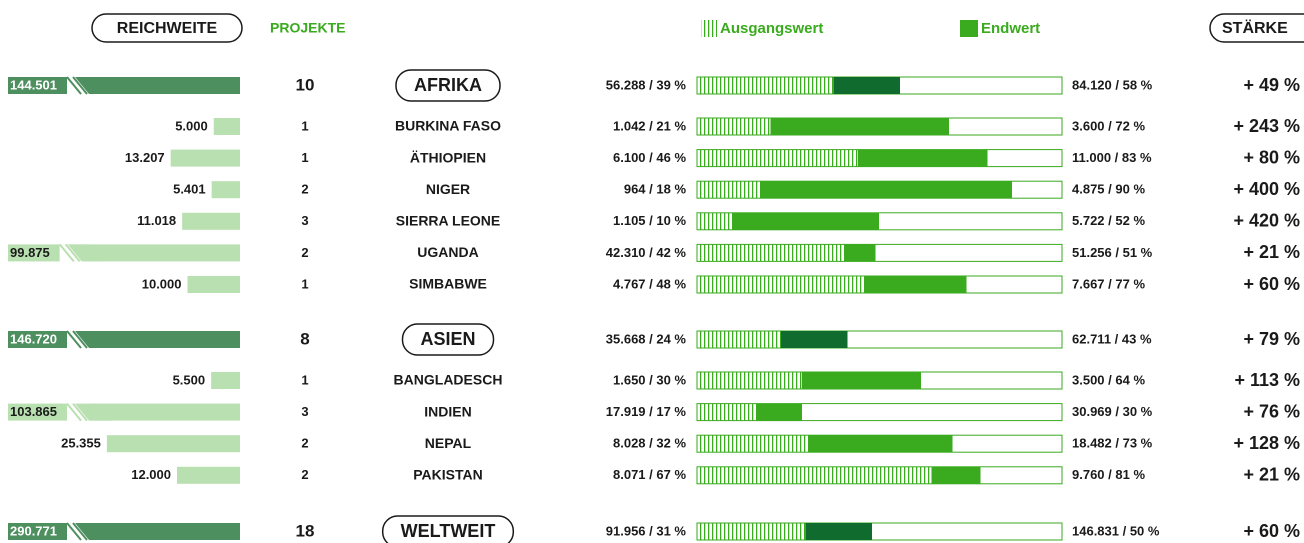 The image size is (1304, 543). I want to click on projects: 8, so click(304, 338).